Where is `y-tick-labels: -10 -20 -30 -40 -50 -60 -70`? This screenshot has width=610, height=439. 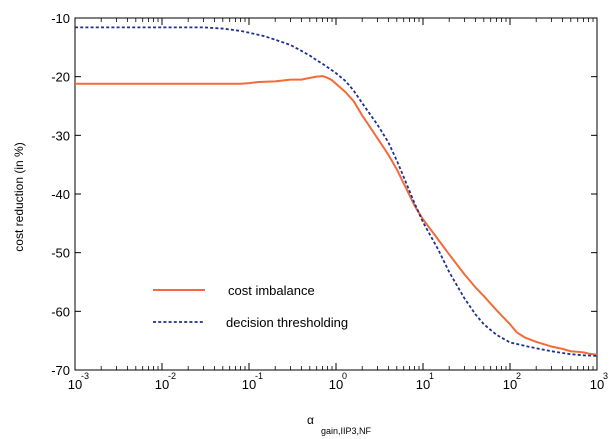 y-tick-labels: -10 -20 -30 -40 -50 -60 -70 is located at coordinates (60, 194).